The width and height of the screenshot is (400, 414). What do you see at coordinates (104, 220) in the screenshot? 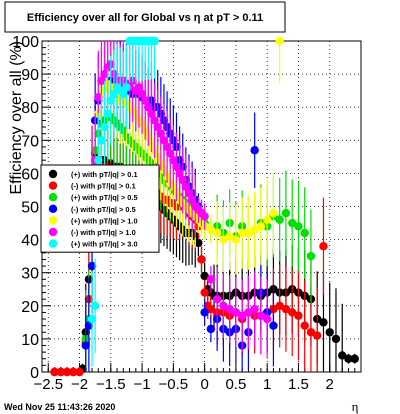
I see `legend-label: (+) with pT/|q| > 1.0` at bounding box center [104, 220].